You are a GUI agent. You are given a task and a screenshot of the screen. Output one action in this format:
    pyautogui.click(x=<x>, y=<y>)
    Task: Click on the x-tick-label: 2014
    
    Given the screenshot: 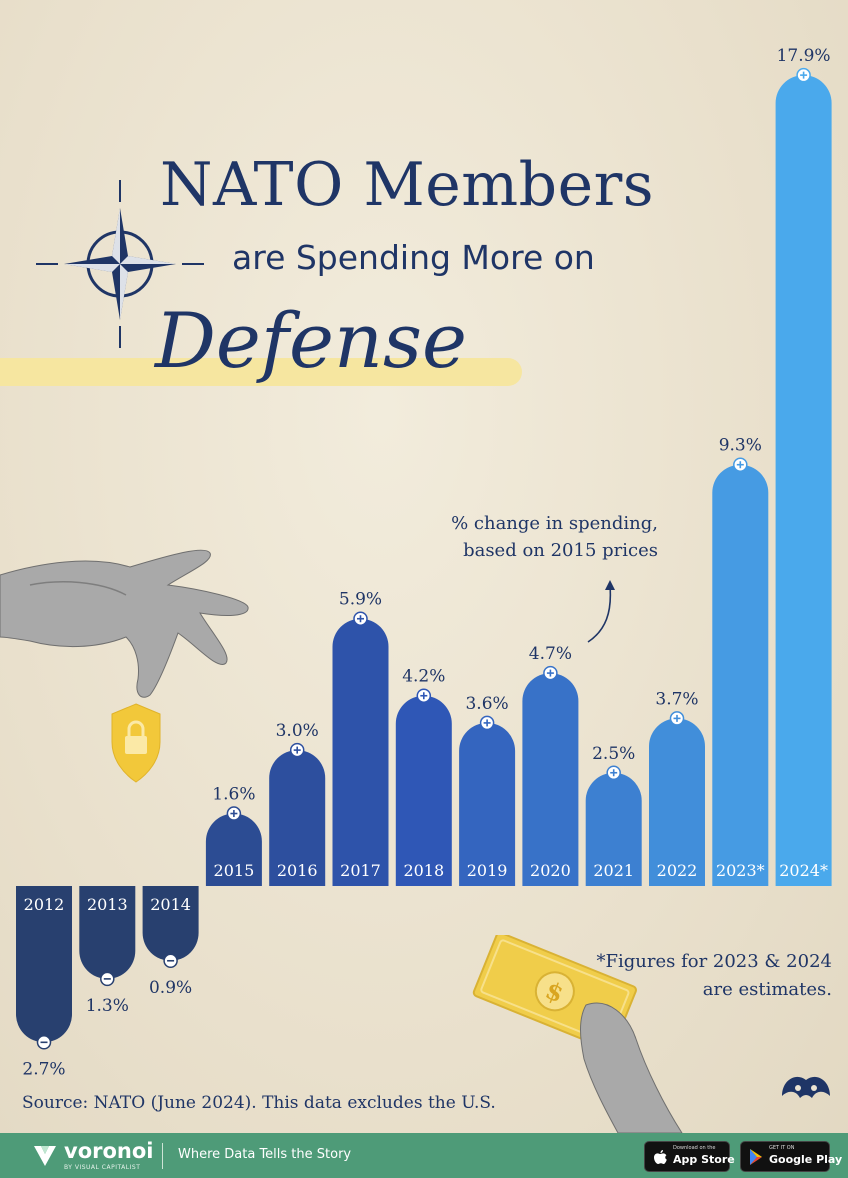 What is the action you would take?
    pyautogui.click(x=170, y=904)
    